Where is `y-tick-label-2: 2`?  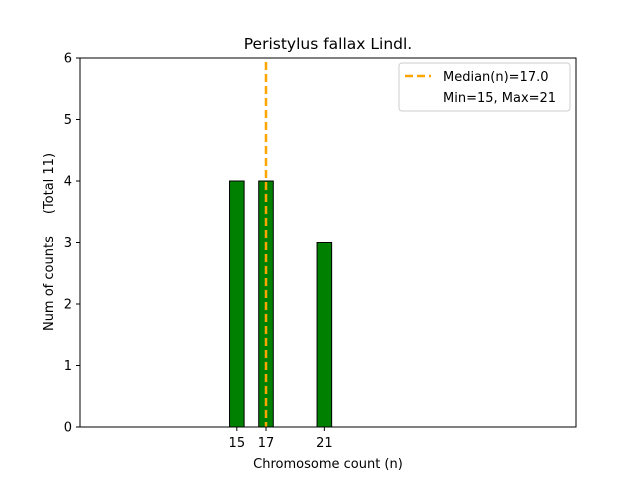 y-tick-label-2: 2 is located at coordinates (68, 305).